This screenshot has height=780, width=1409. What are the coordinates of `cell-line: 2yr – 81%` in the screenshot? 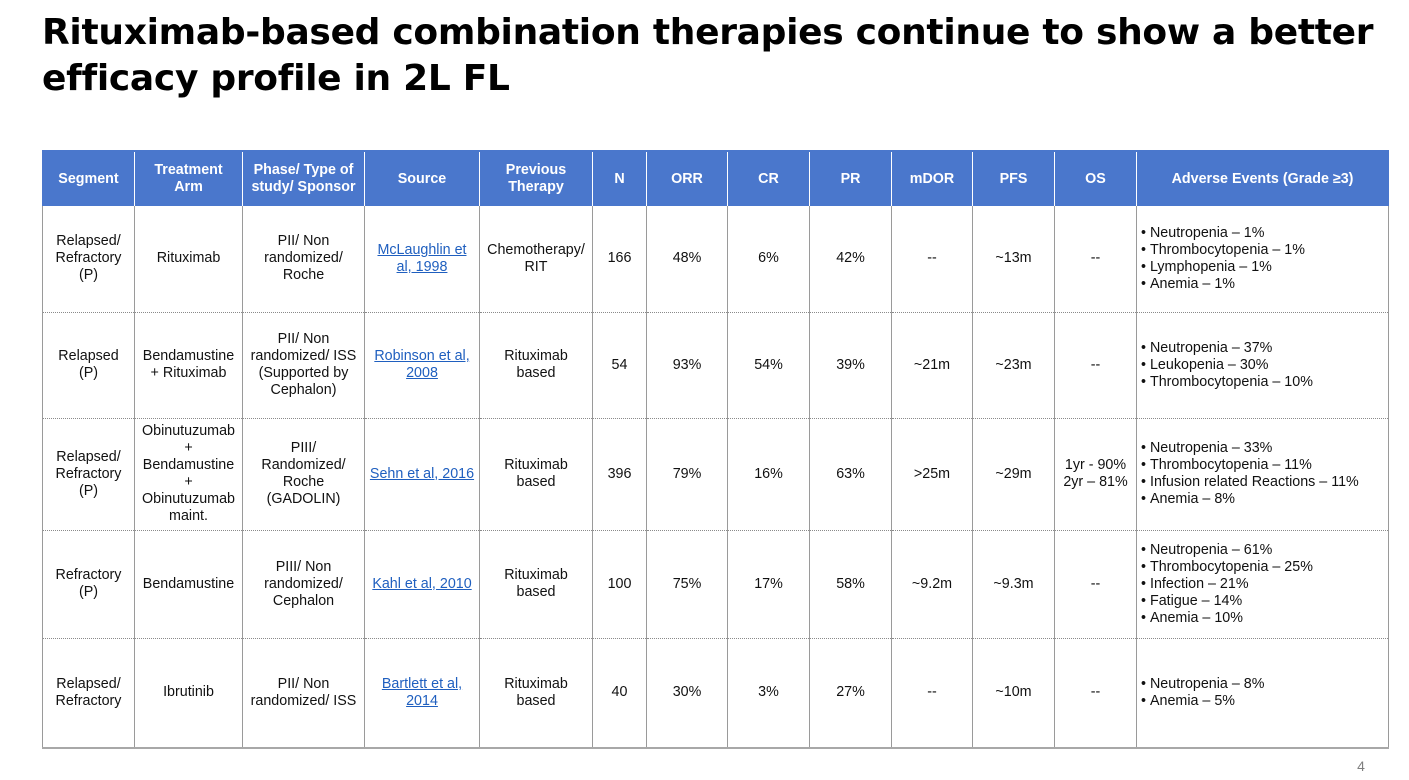 It's located at (1095, 482).